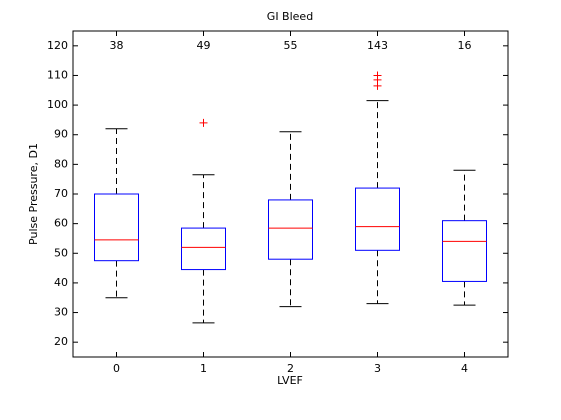 The image size is (561, 420). What do you see at coordinates (61, 134) in the screenshot?
I see `y-tick-label: 90` at bounding box center [61, 134].